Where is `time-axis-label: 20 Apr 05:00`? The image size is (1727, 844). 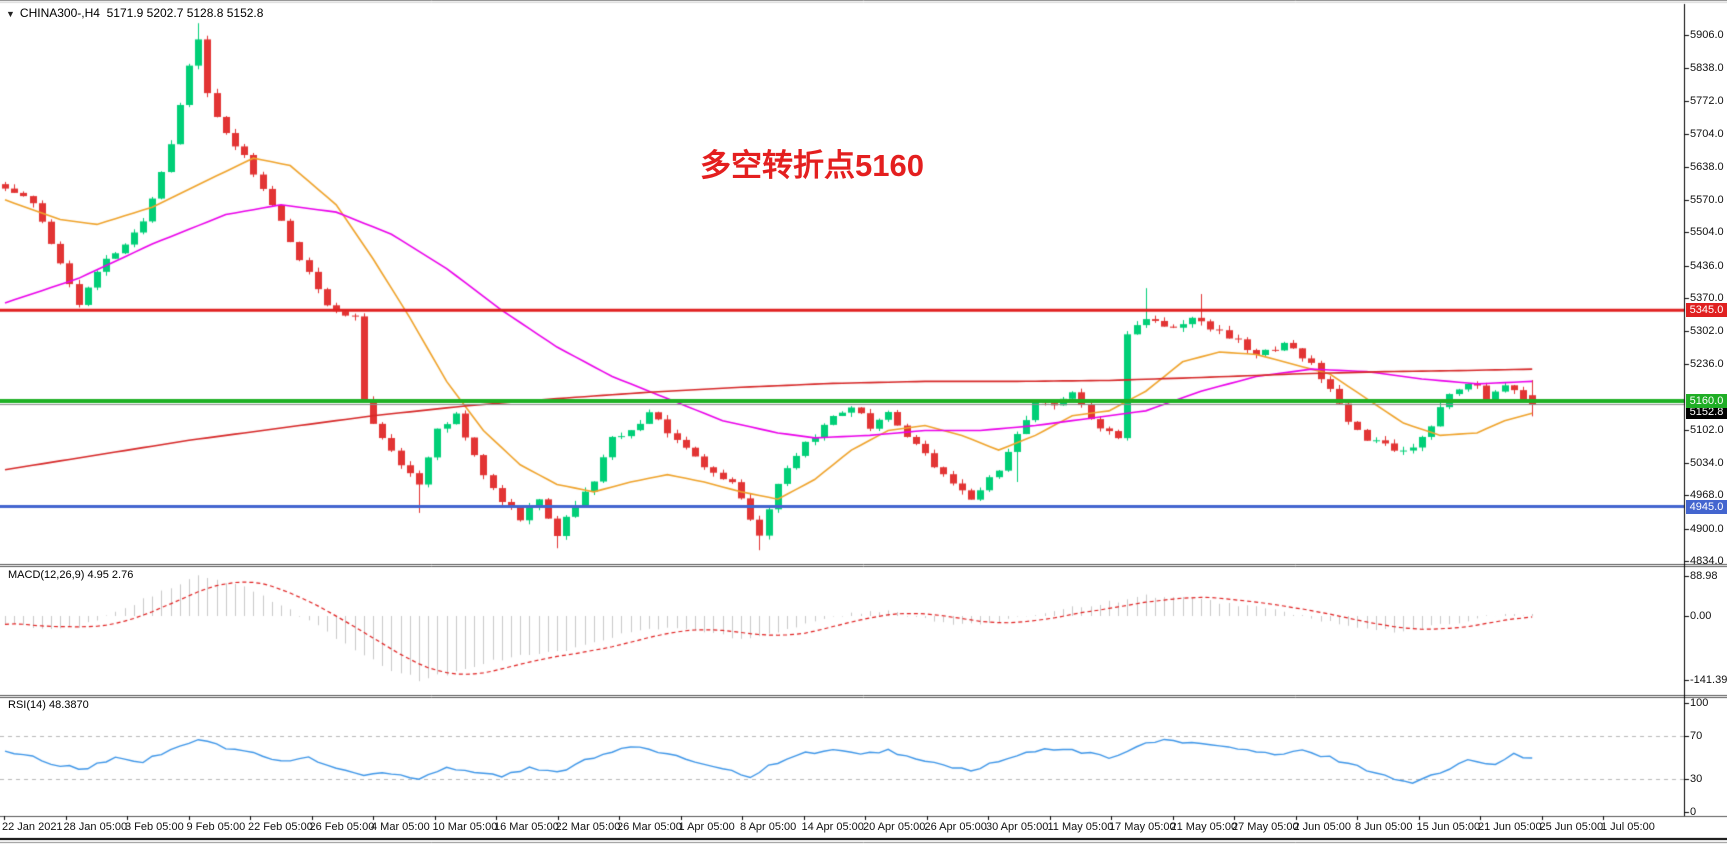 time-axis-label: 20 Apr 05:00 is located at coordinates (894, 827).